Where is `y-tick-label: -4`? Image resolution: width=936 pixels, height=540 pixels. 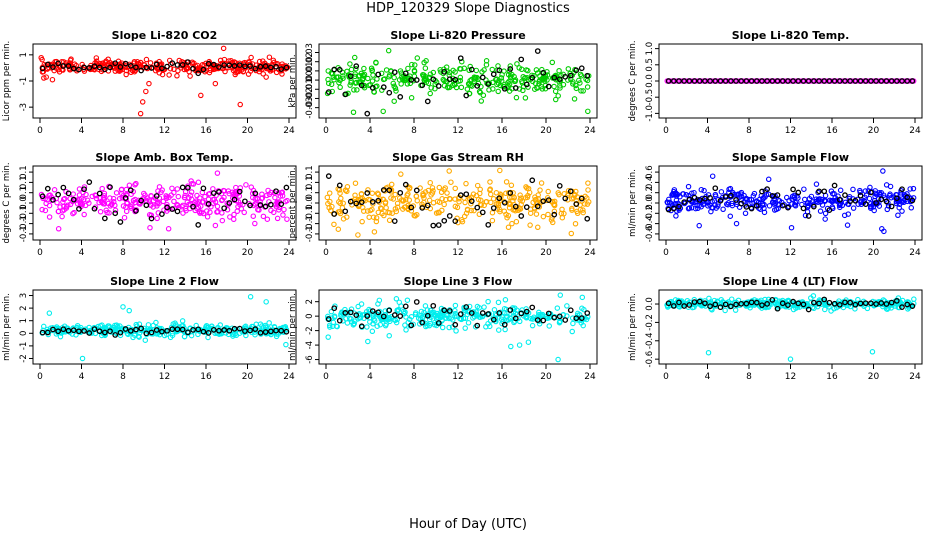 y-tick-label: -4 is located at coordinates (310, 345).